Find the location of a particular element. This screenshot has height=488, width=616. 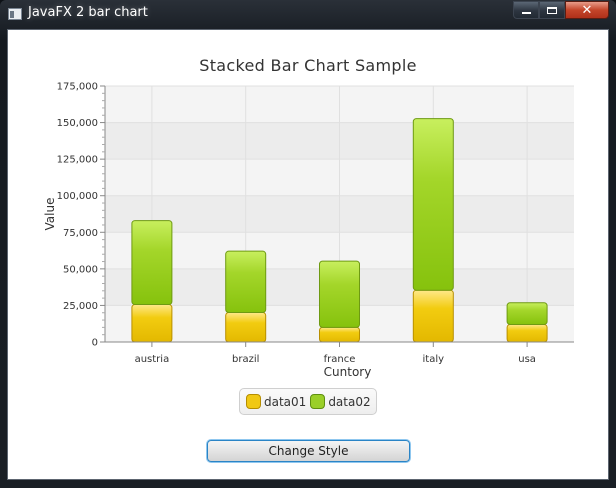

maximize-button is located at coordinates (552, 10).